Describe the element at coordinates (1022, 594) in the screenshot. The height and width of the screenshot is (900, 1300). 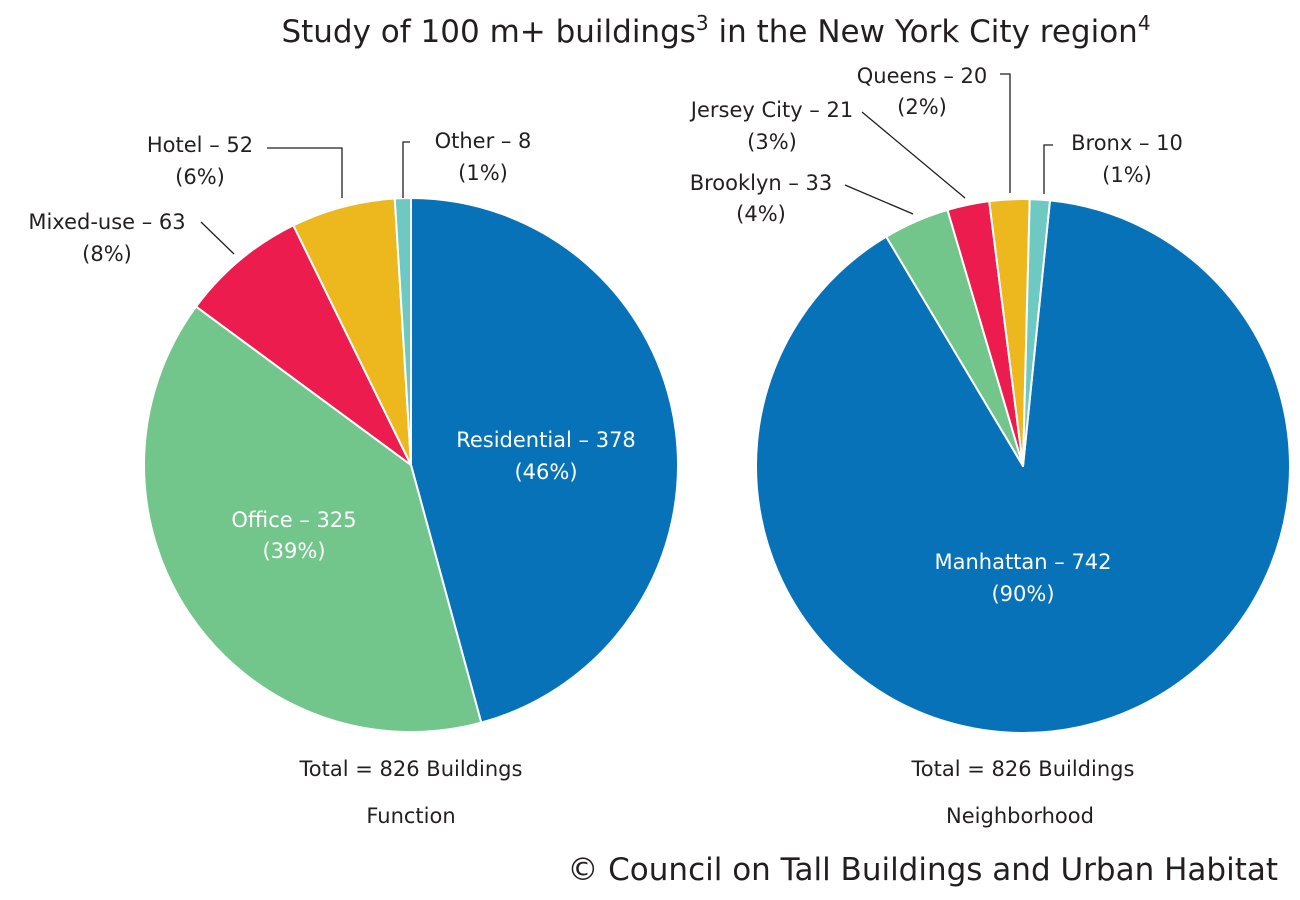
I see `pct-manhattan: (90%)` at that location.